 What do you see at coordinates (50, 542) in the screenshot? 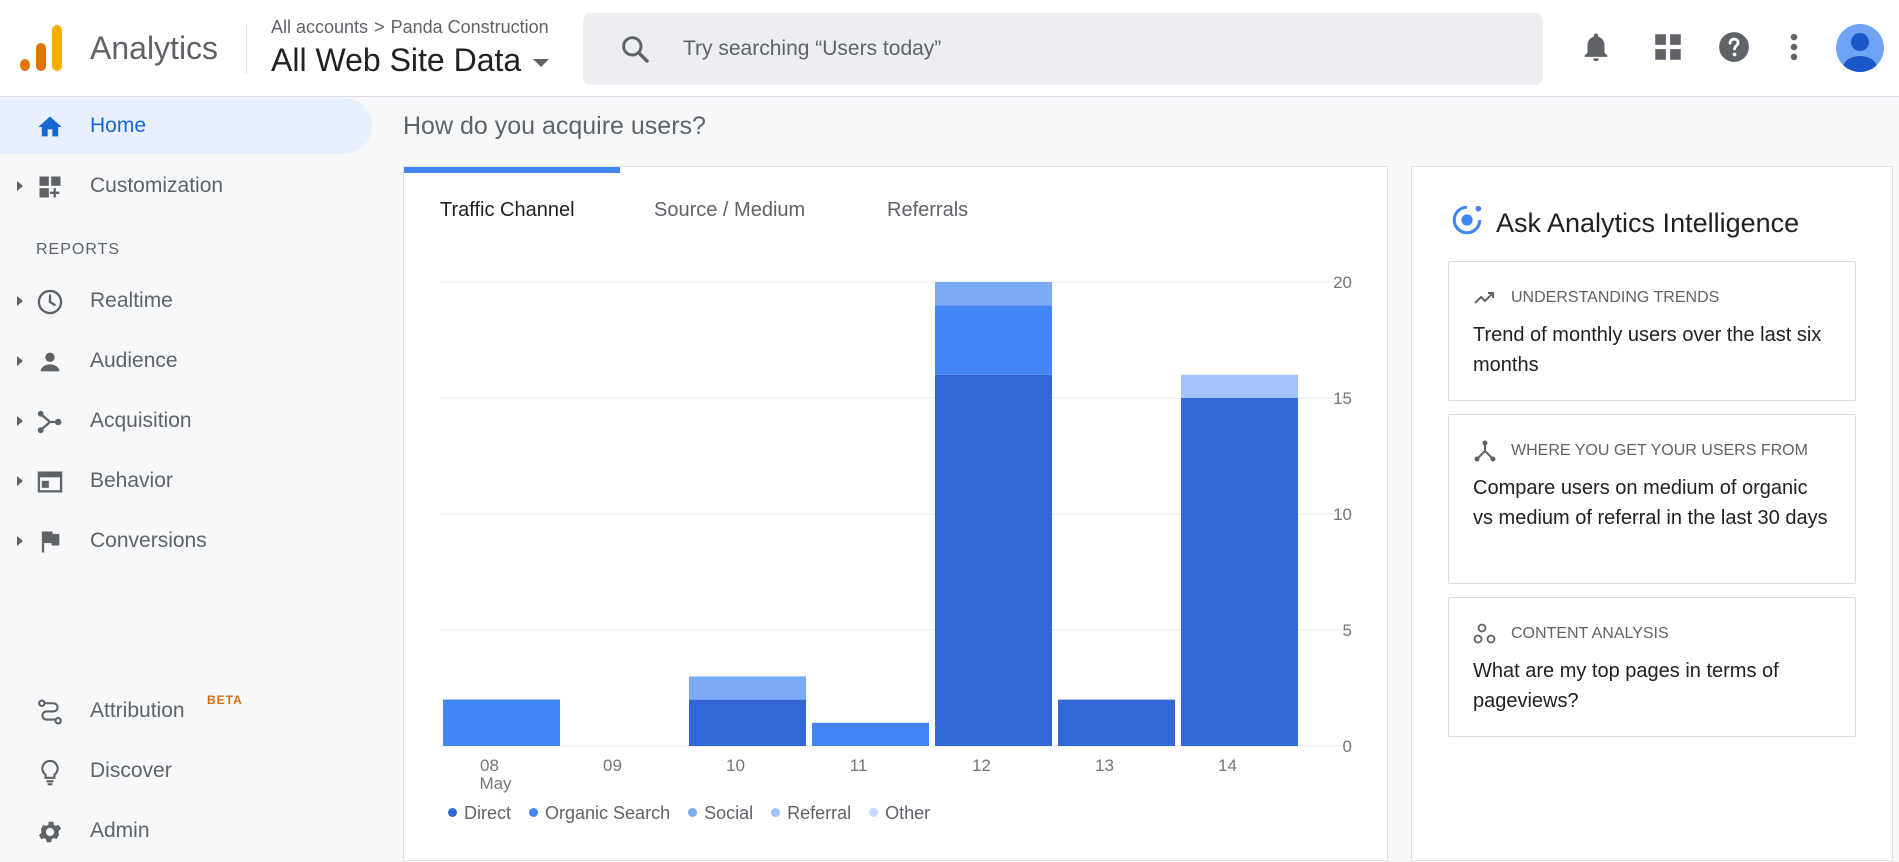
I see `flag-icon` at bounding box center [50, 542].